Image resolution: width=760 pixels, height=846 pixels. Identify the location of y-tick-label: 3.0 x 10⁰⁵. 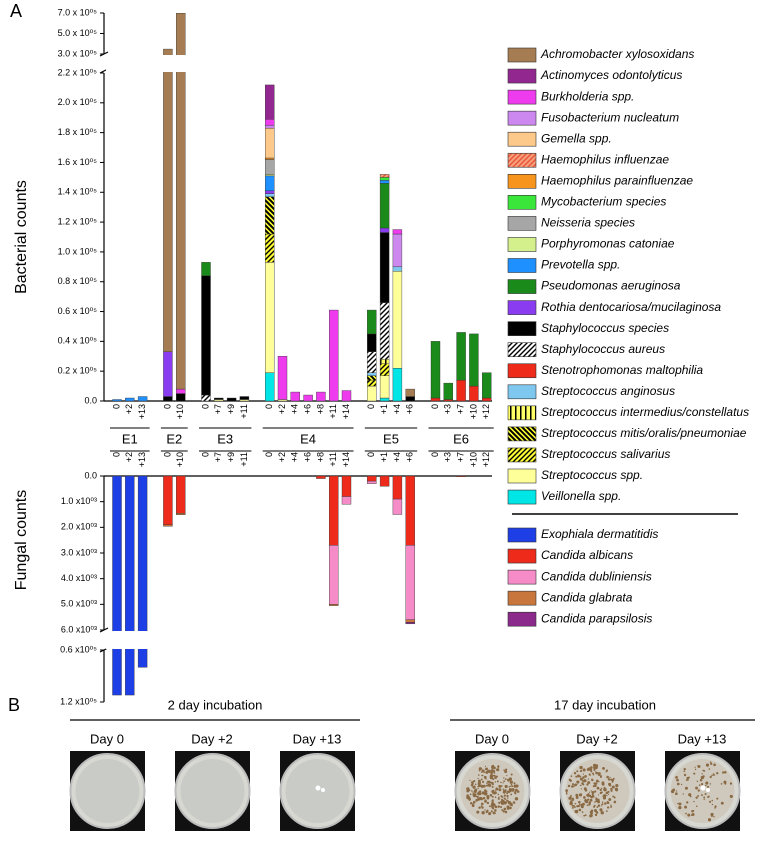
(78, 53).